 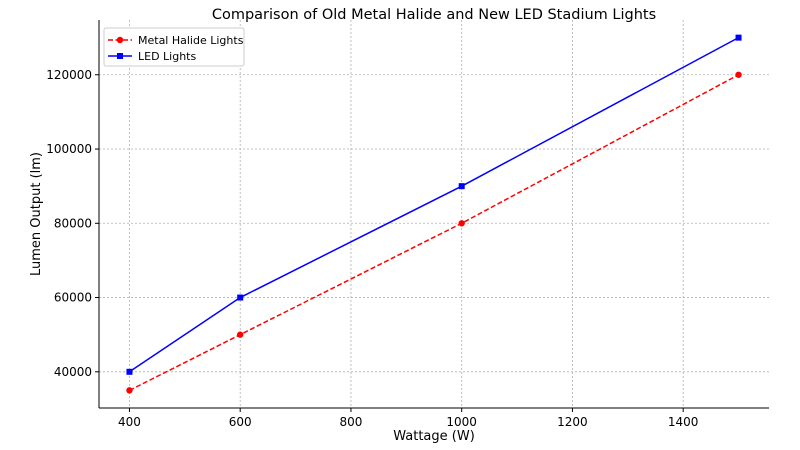 What do you see at coordinates (73, 372) in the screenshot?
I see `y-tick-label: 40000` at bounding box center [73, 372].